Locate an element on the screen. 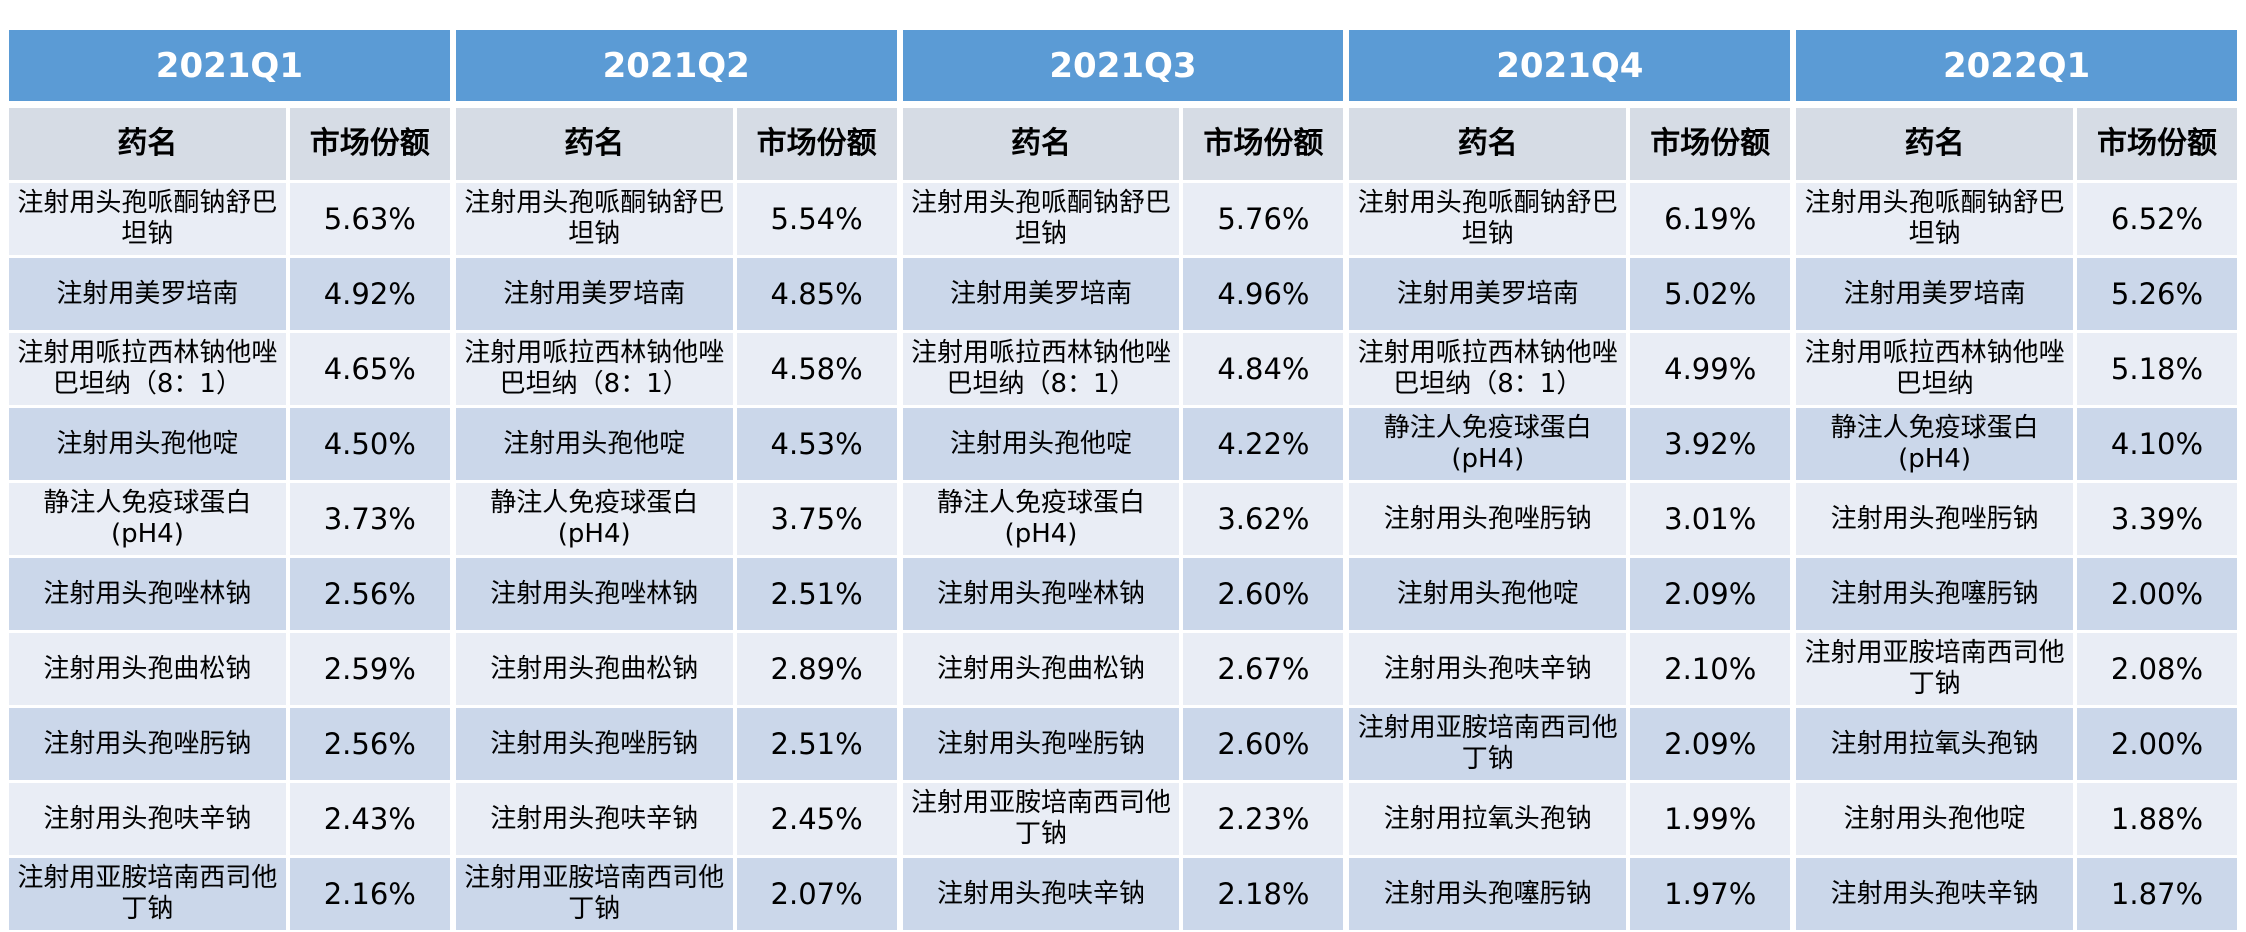 This screenshot has width=2246, height=932. quarter-header: 2021Q3 is located at coordinates (1123, 65).